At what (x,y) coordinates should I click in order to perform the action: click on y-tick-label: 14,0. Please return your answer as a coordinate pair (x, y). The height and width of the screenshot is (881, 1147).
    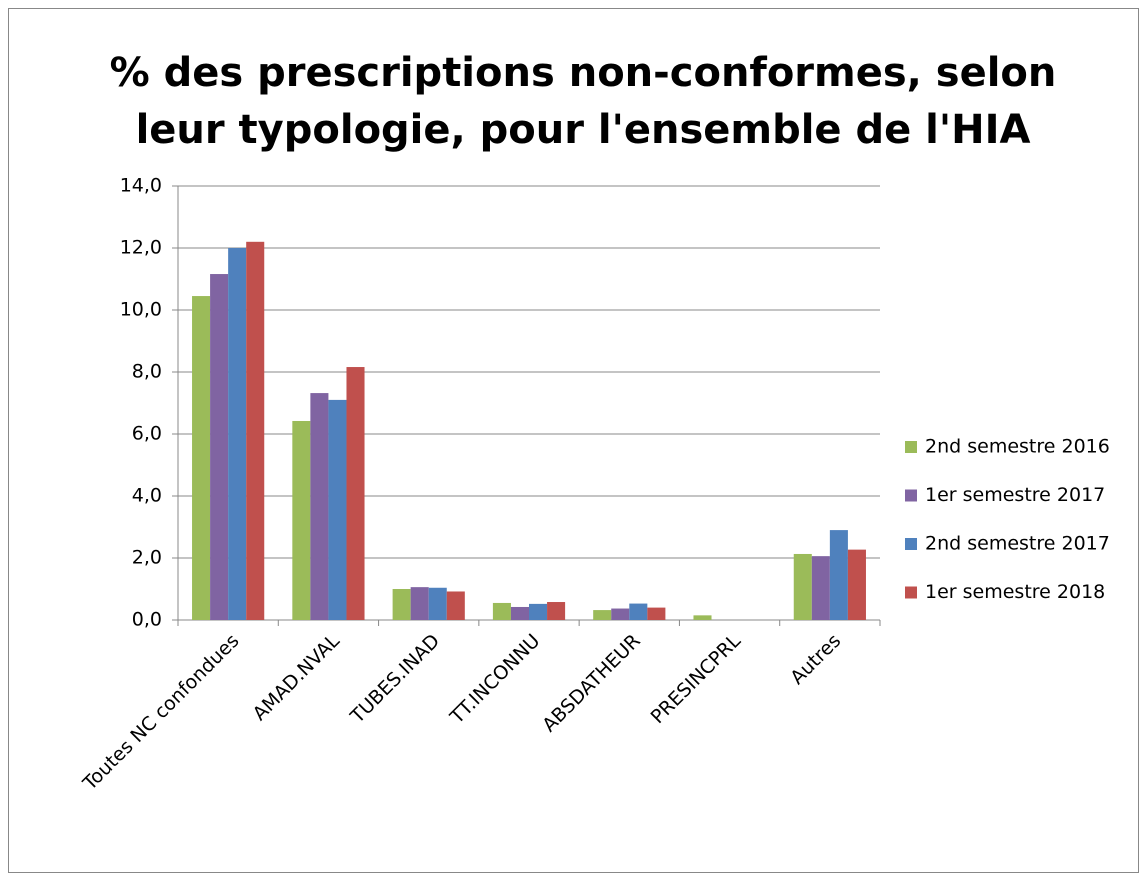
    Looking at the image, I should click on (141, 186).